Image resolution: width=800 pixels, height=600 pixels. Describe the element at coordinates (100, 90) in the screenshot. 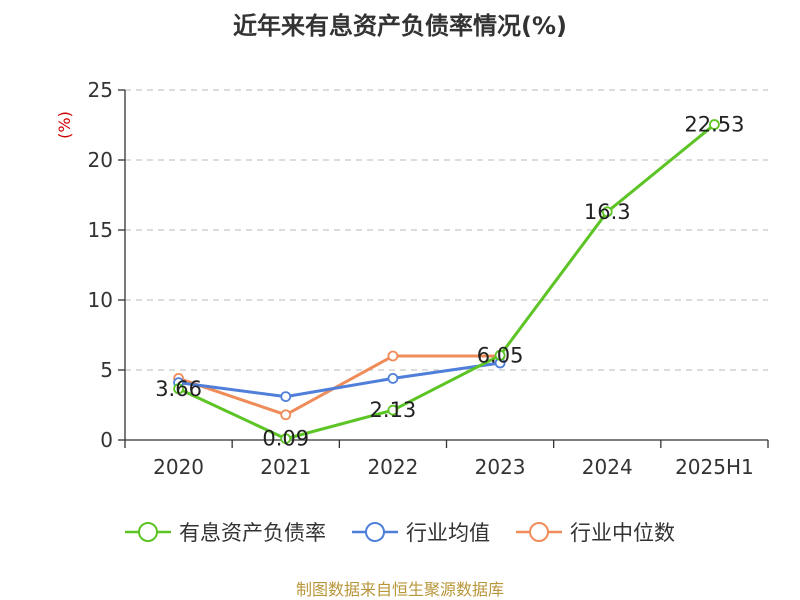

I see `y-tick-label-5: 25` at that location.